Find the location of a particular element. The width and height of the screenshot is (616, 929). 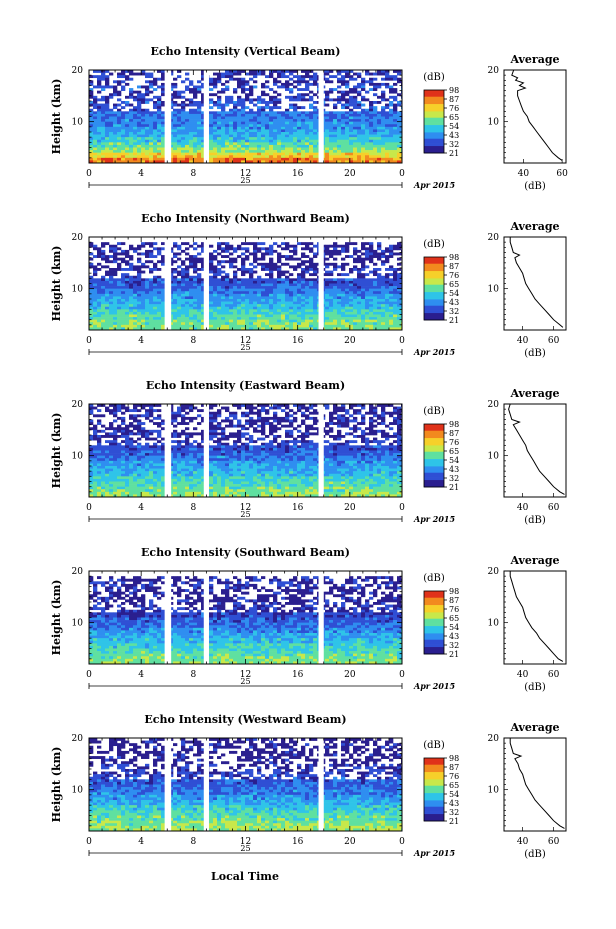

x-tick-label: 16 is located at coordinates (298, 341).